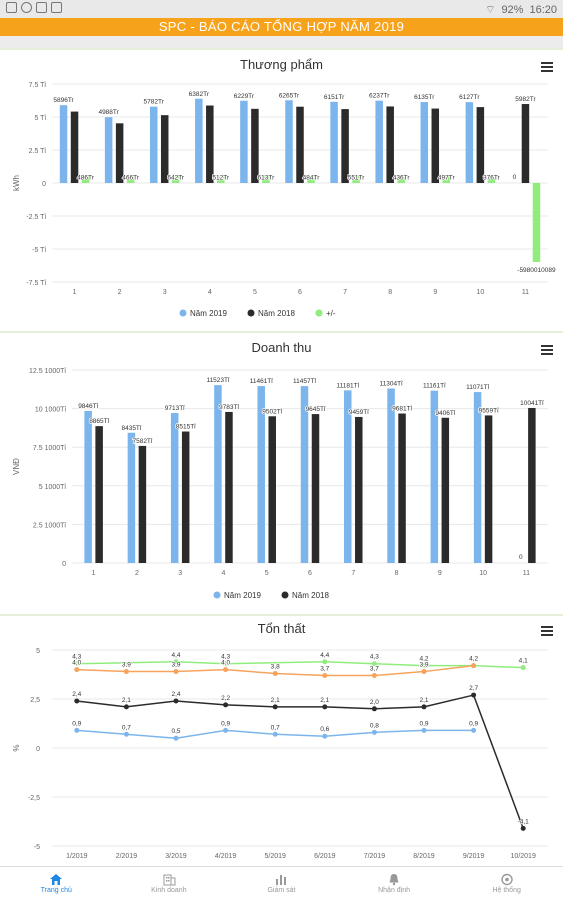 This screenshot has height=900, width=563. What do you see at coordinates (521, 557) in the screenshot?
I see `data-label: 0` at bounding box center [521, 557].